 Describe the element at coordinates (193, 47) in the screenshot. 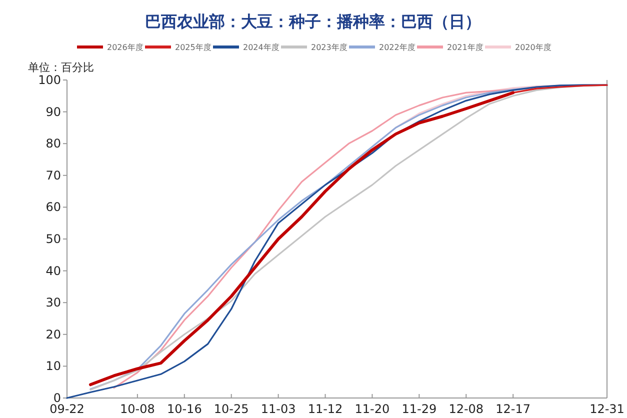

I see `legend-label: 2025年度` at that location.